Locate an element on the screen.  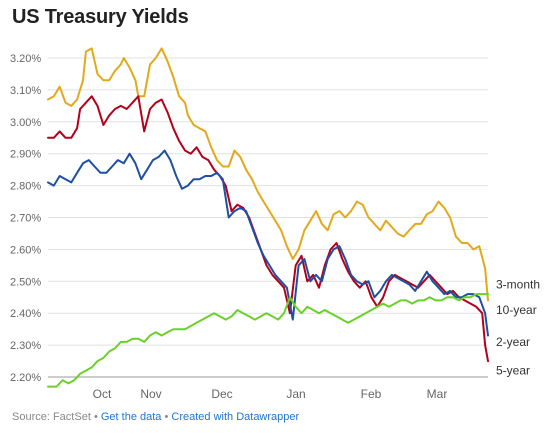
x-tick-label: Oct is located at coordinates (102, 394).